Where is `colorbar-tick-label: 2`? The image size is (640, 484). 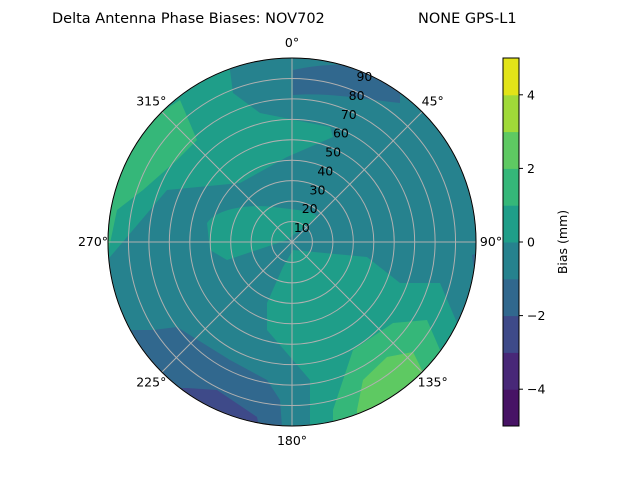 colorbar-tick-label: 2 is located at coordinates (531, 168).